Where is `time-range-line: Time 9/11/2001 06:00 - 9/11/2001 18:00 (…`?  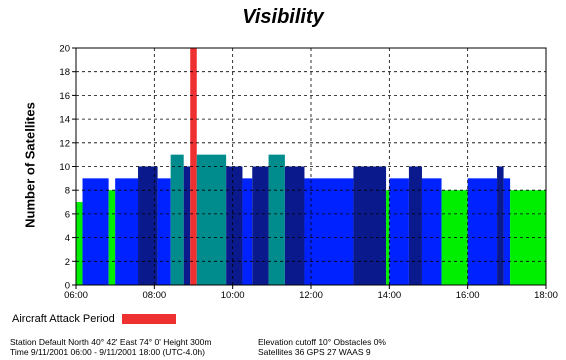
time-range-line: Time 9/11/2001 06:00 - 9/11/2001 18:00 (… is located at coordinates (107, 352).